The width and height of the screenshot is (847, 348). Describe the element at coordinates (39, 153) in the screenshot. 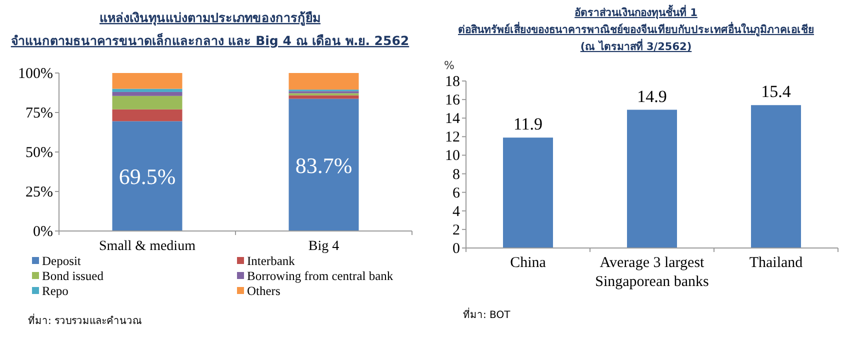

I see `y-tick-label: 50%` at that location.